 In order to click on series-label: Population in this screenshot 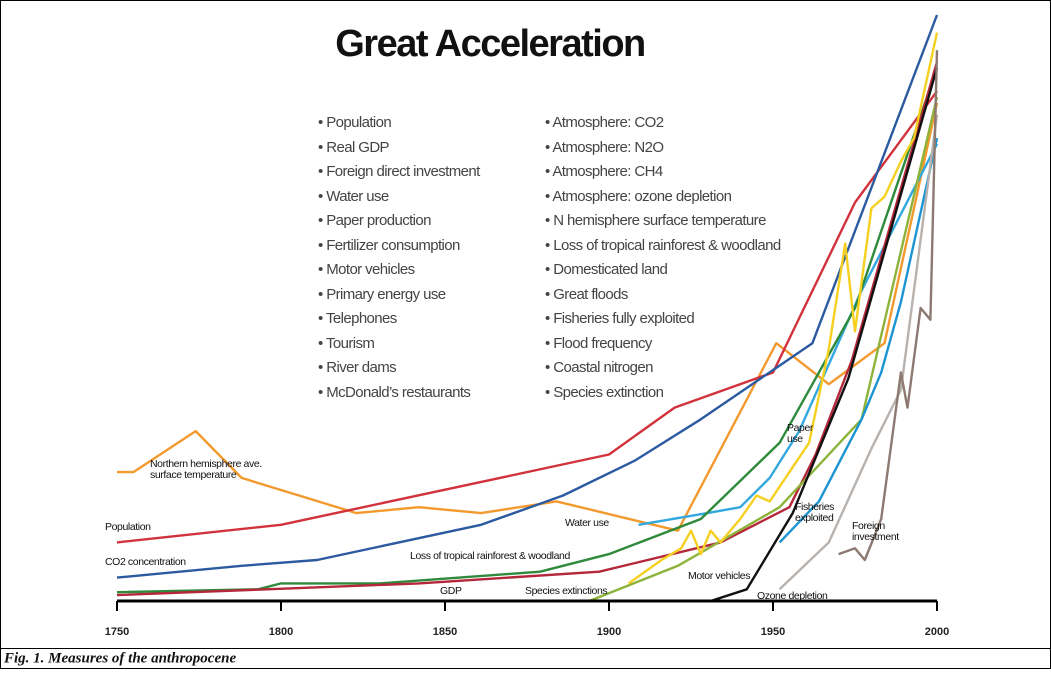, I will do `click(128, 527)`.